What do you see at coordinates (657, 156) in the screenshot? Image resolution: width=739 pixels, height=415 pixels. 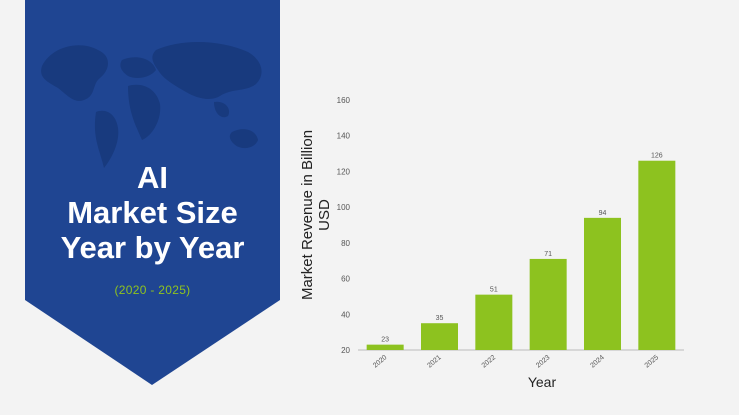 I see `data-label: 126` at bounding box center [657, 156].